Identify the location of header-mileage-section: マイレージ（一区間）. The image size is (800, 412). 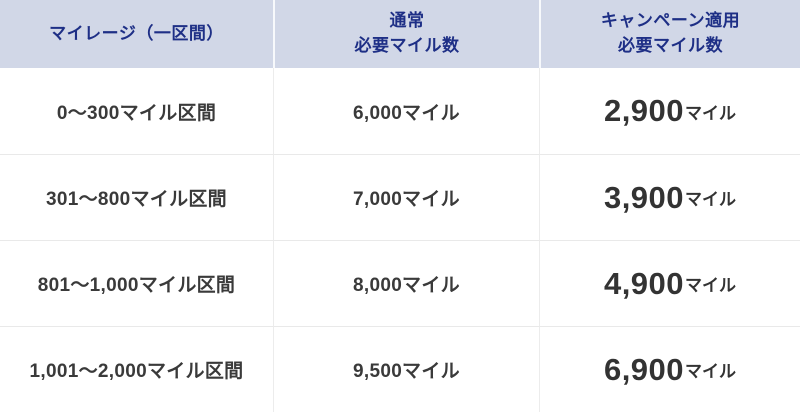
(136, 34).